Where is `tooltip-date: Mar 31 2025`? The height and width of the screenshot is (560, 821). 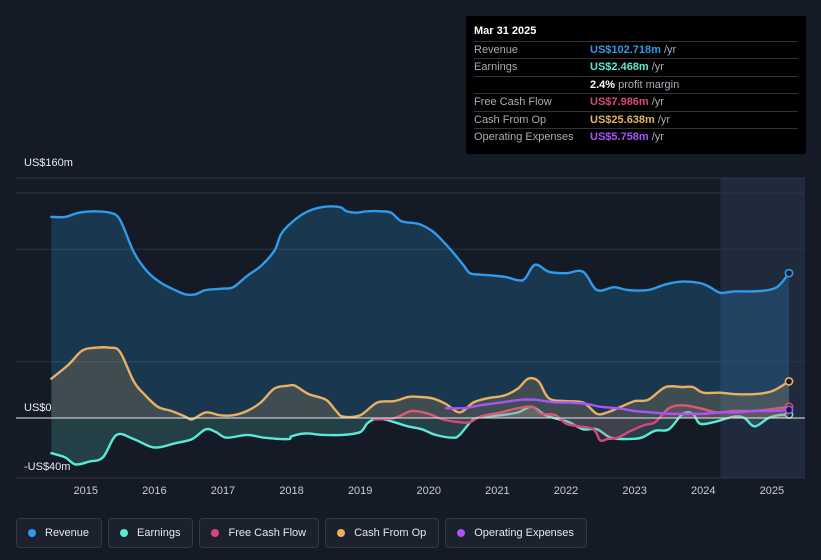
tooltip-date: Mar 31 2025 is located at coordinates (505, 31).